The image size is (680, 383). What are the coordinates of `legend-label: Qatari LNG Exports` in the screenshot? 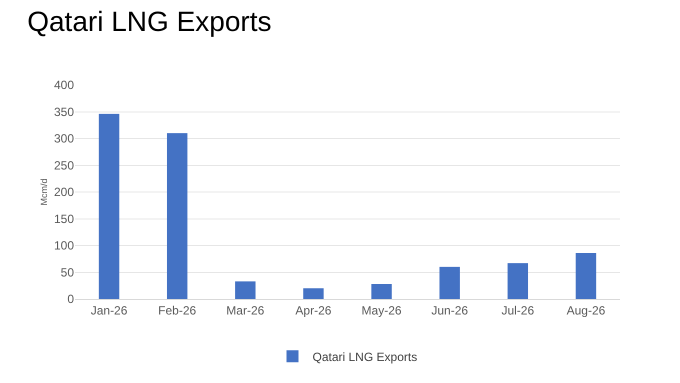 It's located at (365, 357).